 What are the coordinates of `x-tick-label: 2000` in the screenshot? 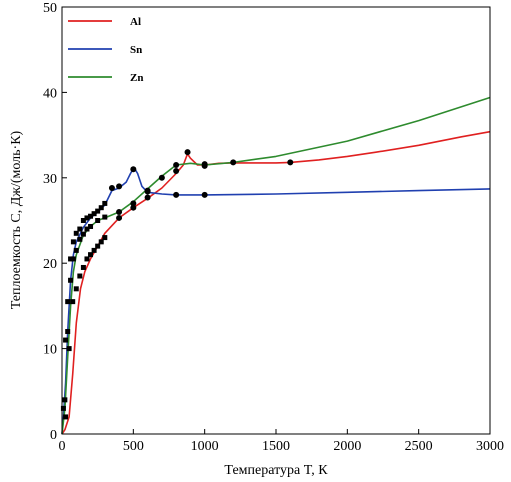 It's located at (347, 446).